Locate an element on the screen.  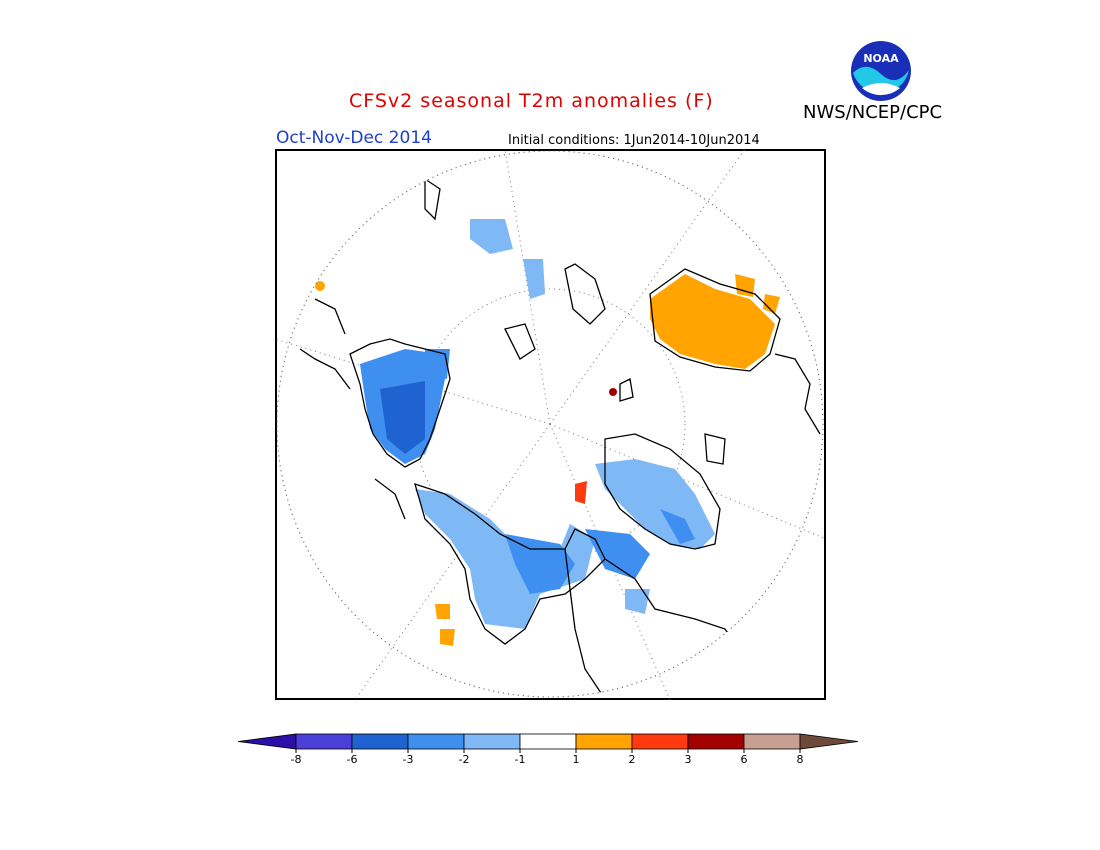
colorbar-tick-label: 8 is located at coordinates (800, 759).